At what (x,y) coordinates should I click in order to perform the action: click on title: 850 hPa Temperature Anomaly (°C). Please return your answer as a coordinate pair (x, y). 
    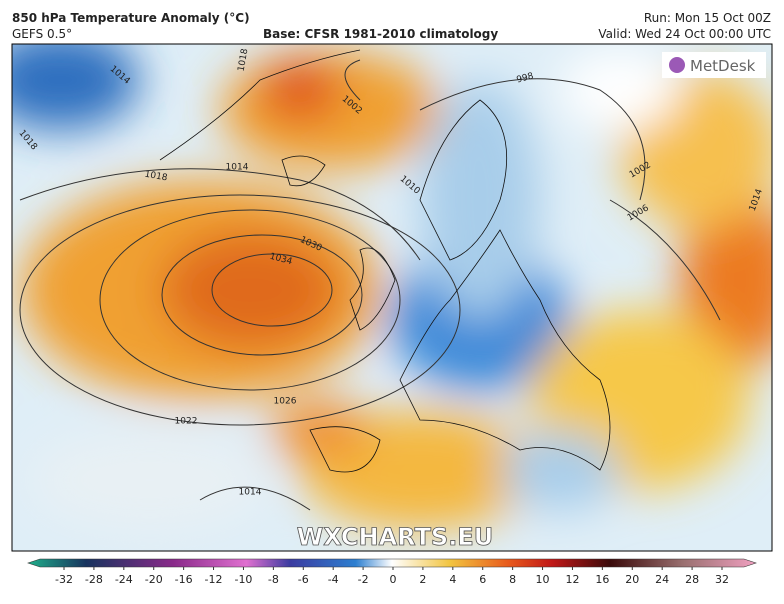
    Looking at the image, I should click on (131, 18).